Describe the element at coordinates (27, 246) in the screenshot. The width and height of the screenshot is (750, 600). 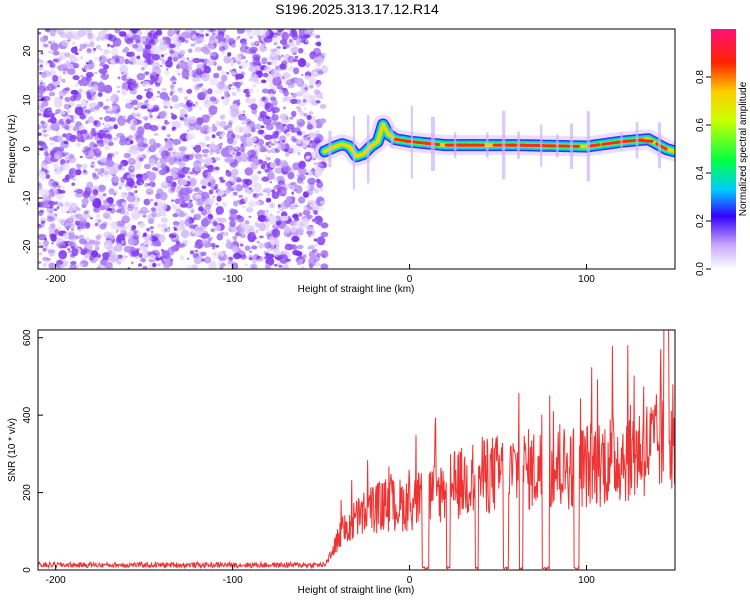
I see `spectrogram-y-tick-label: -20` at that location.